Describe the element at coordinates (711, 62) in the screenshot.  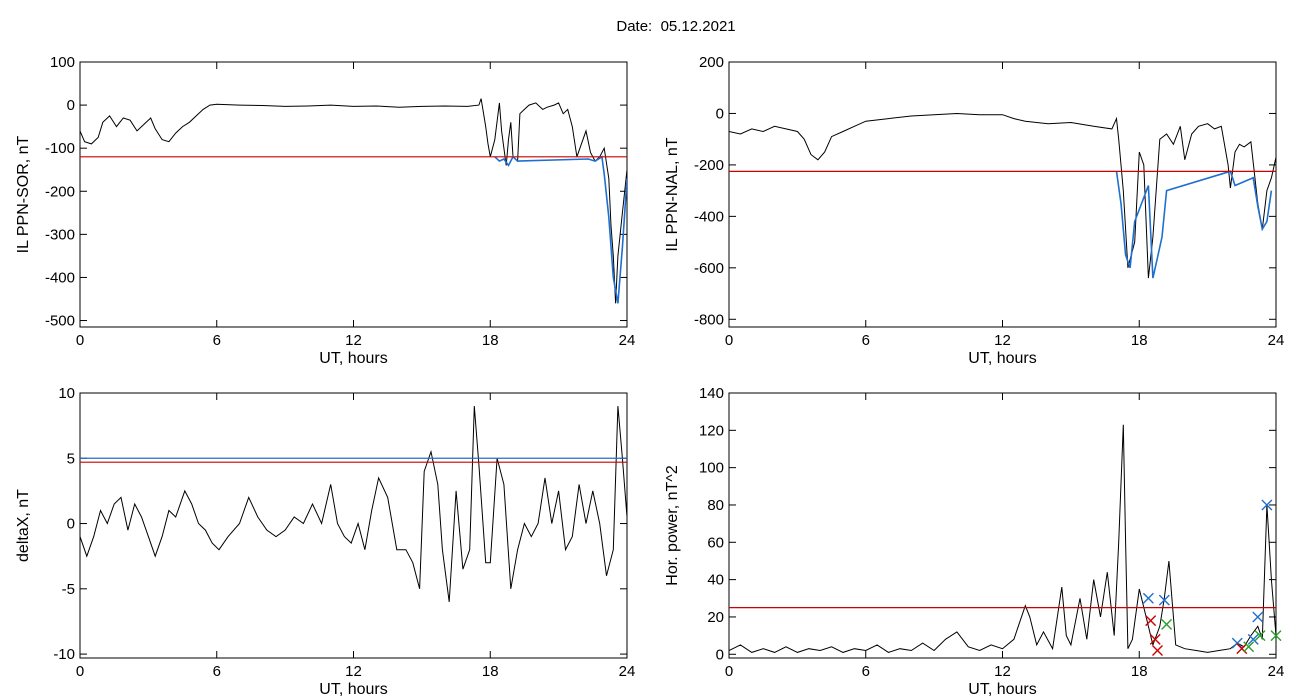
I see `y-tick-label: 200` at that location.